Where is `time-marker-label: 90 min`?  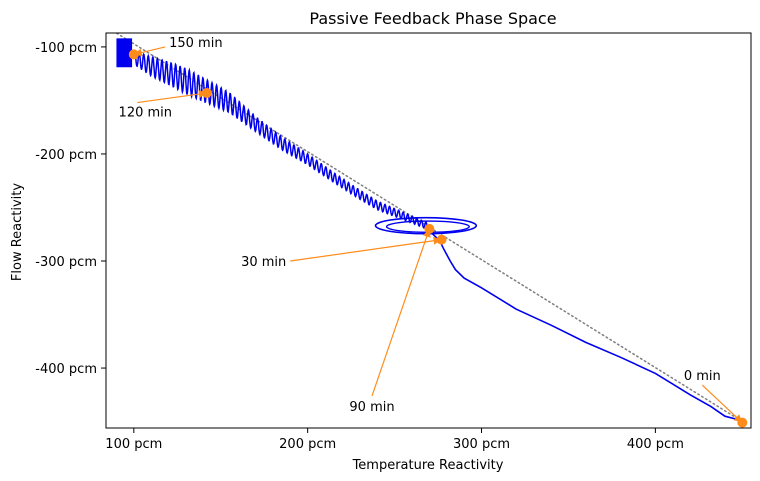 time-marker-label: 90 min is located at coordinates (371, 407).